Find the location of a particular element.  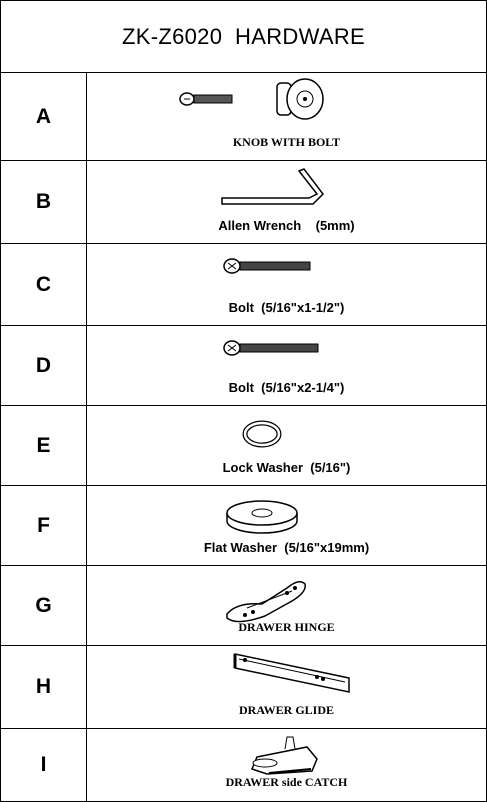

item-row: I DRAWER side CATCH is located at coordinates (243, 765).